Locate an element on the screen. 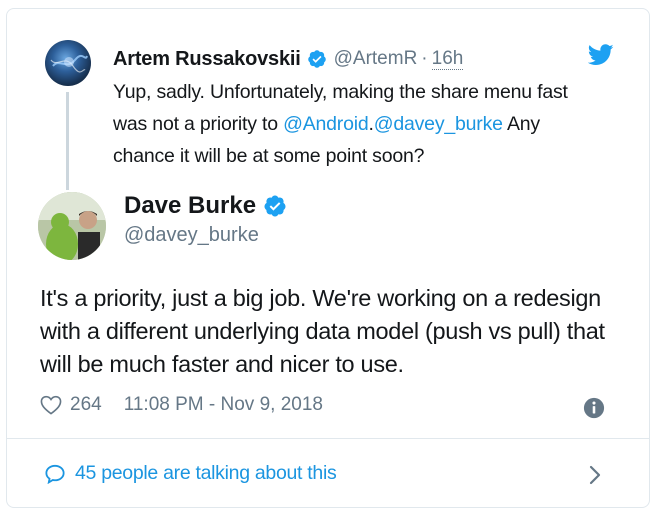  info-icon is located at coordinates (594, 408).